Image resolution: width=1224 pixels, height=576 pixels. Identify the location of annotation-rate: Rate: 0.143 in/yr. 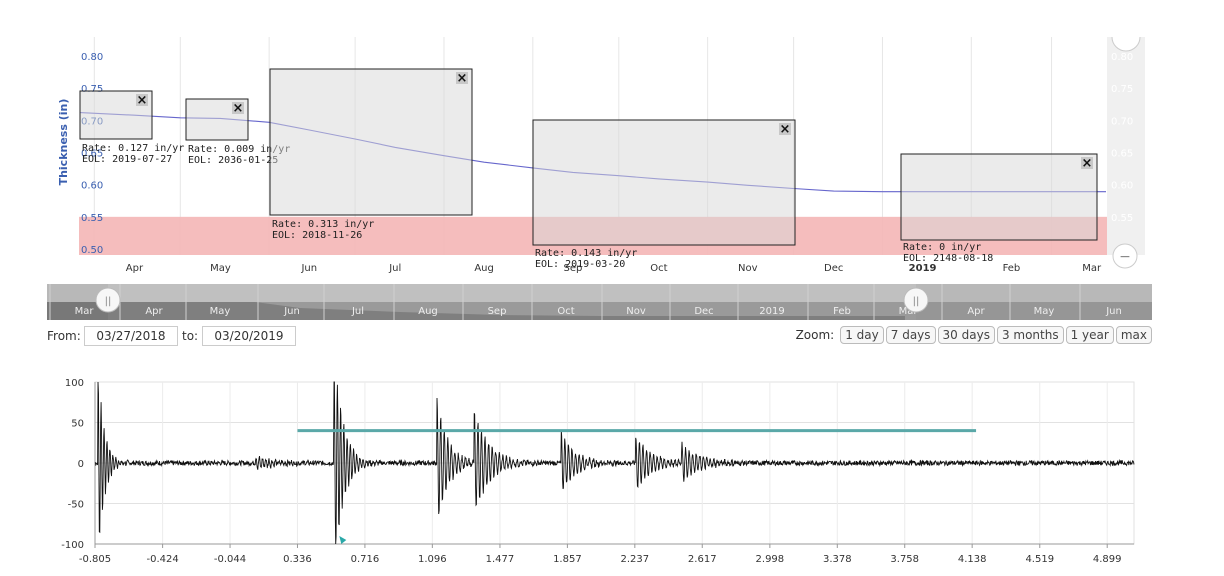
(586, 253).